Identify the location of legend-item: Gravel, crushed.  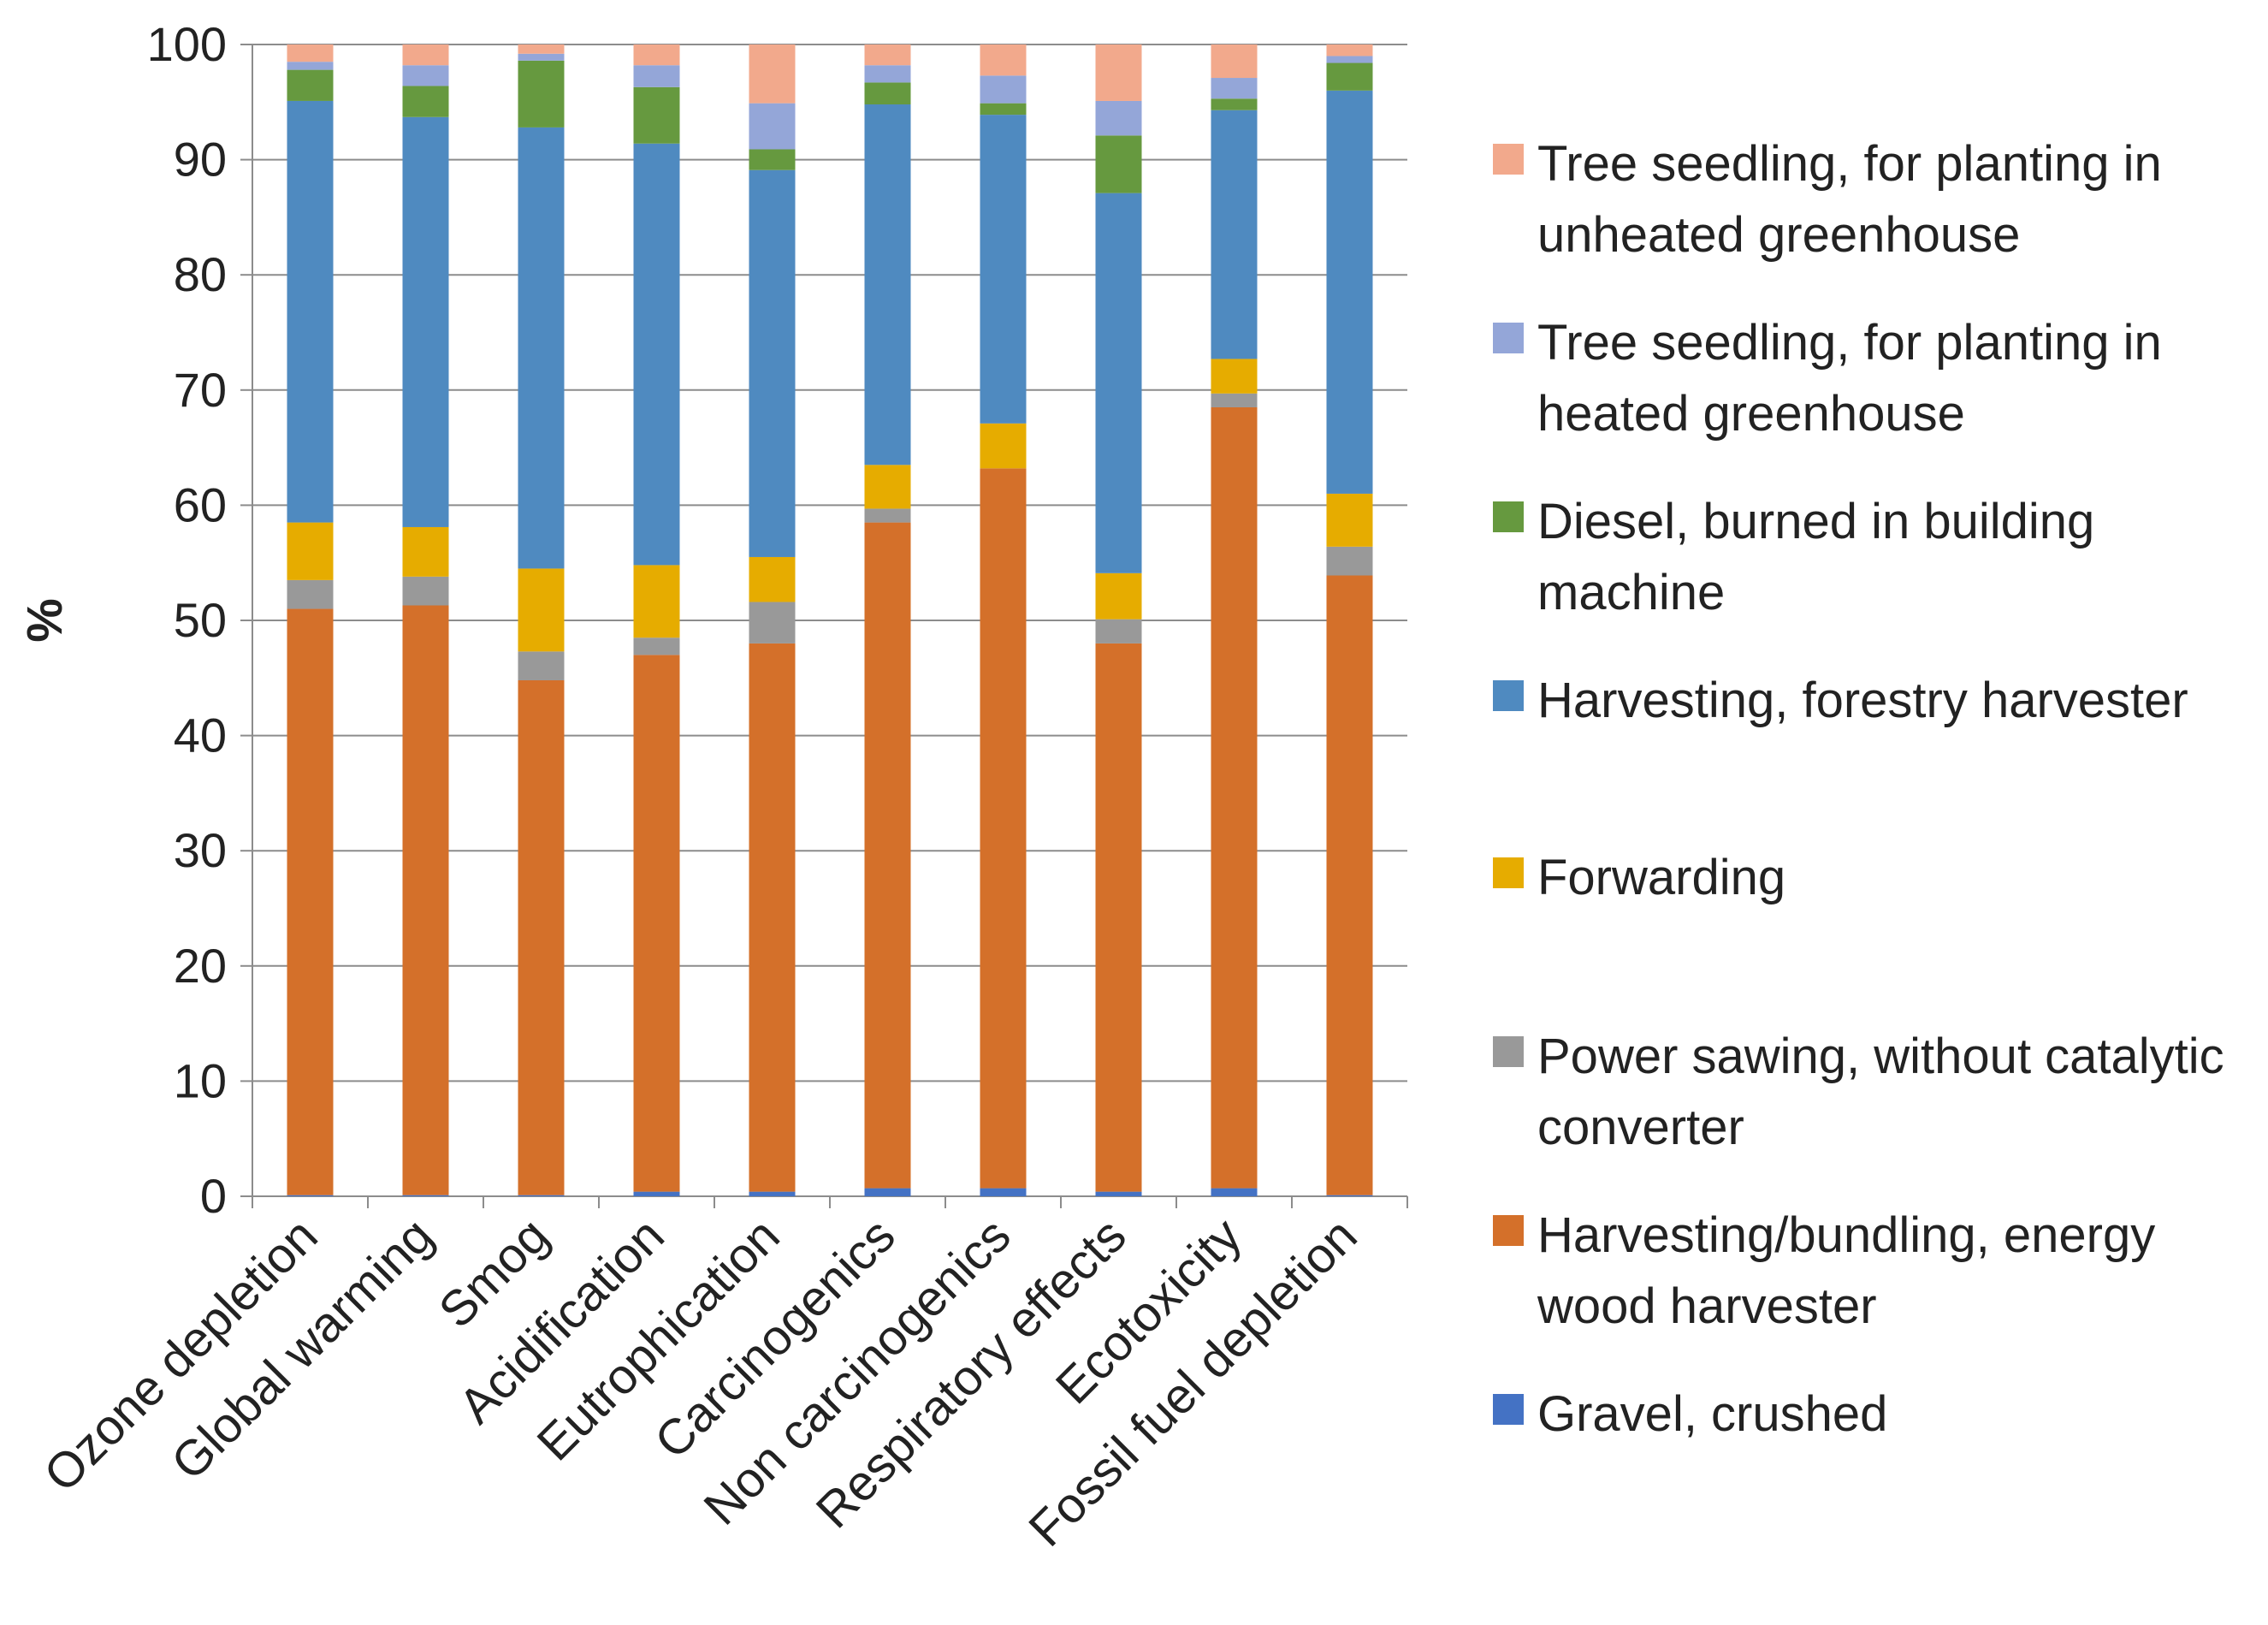
(1878, 1414).